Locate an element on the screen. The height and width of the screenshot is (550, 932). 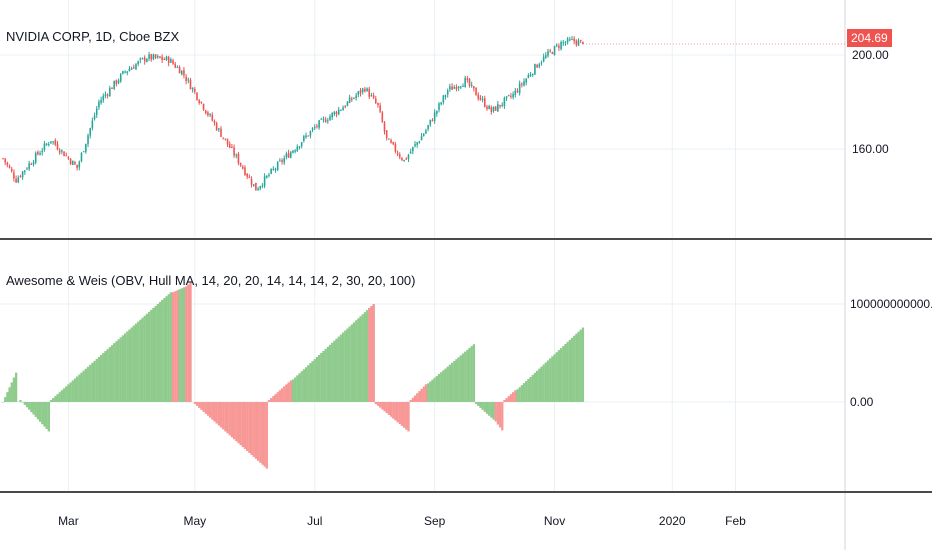
oscillator-tick-label: 0.00 is located at coordinates (862, 402).